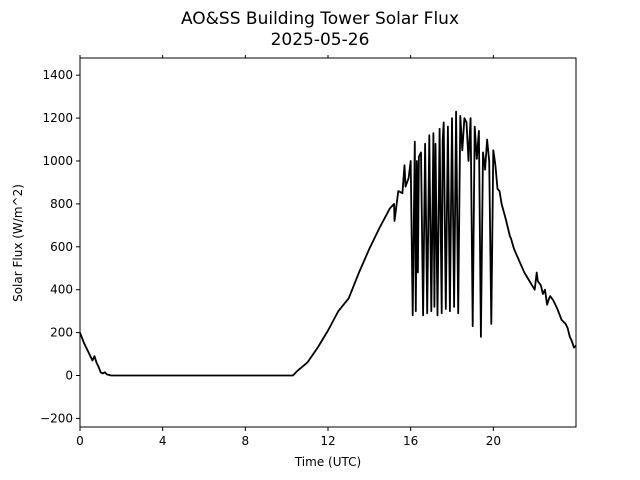 Image resolution: width=640 pixels, height=480 pixels. What do you see at coordinates (61, 290) in the screenshot?
I see `y-tick-label: 400` at bounding box center [61, 290].